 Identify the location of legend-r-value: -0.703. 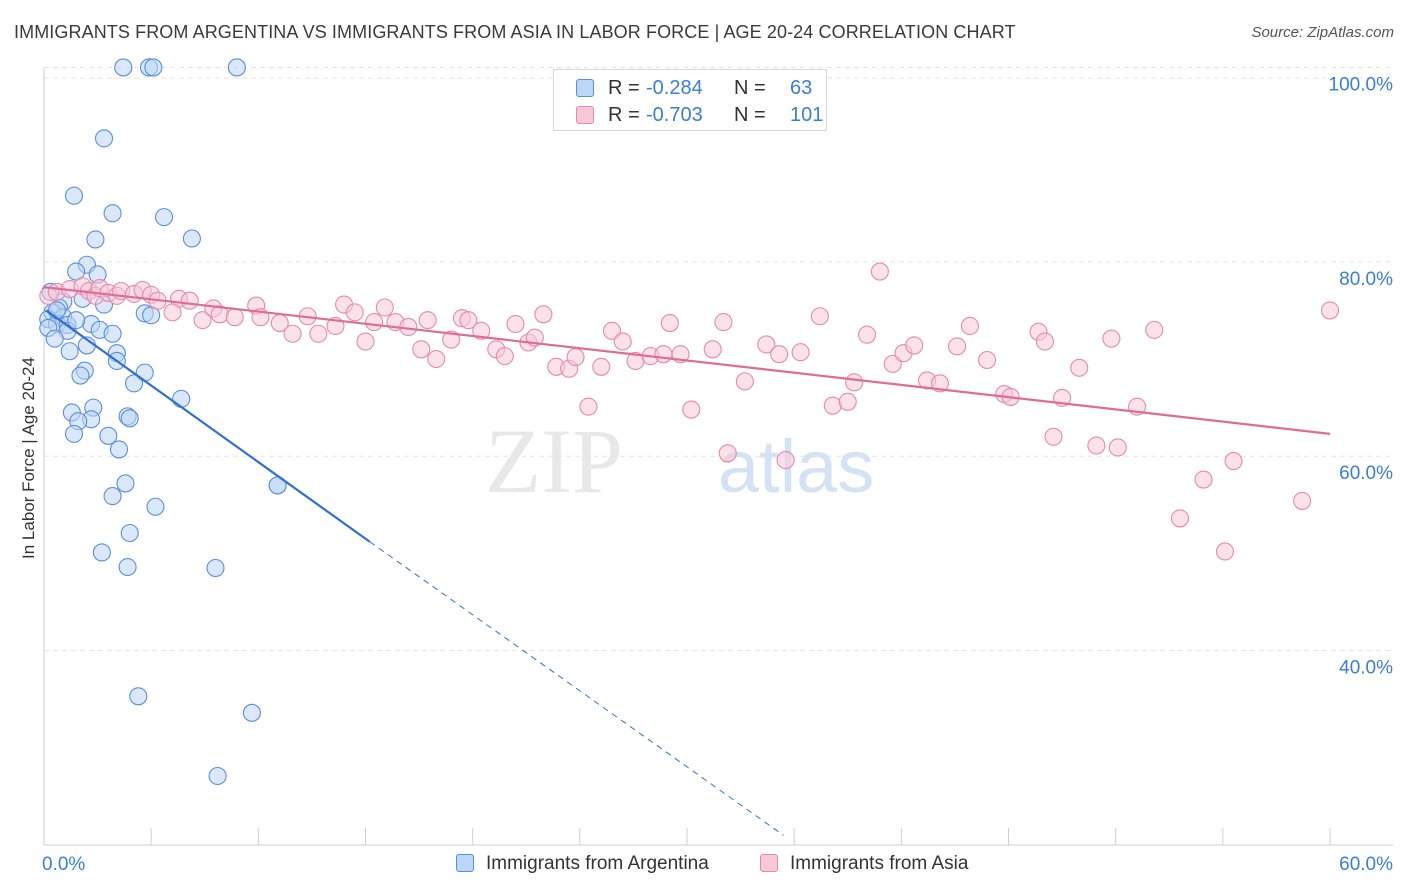
(674, 115).